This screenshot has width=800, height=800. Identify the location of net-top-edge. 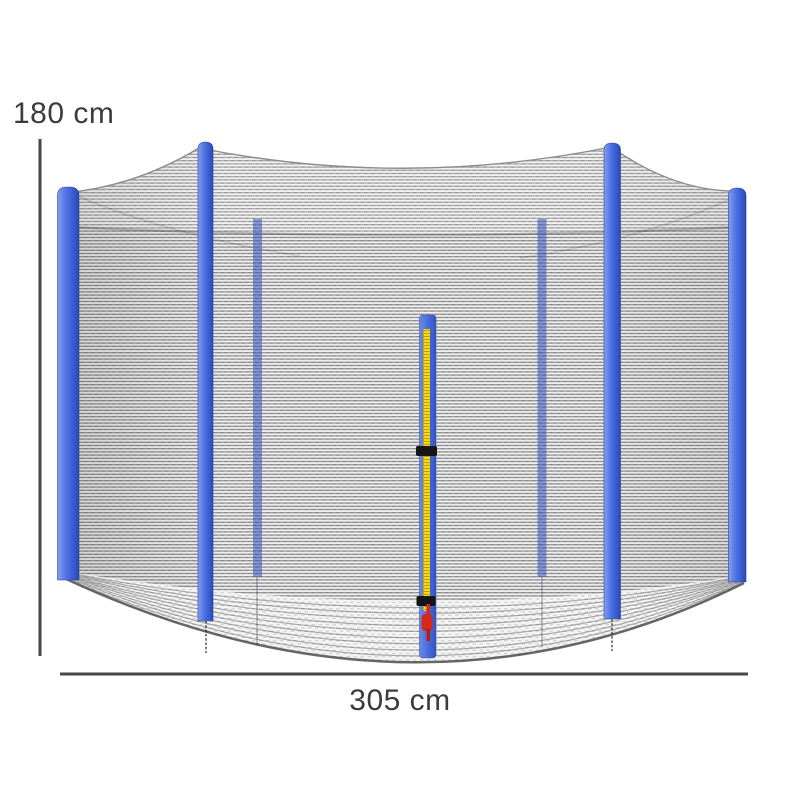
(404, 170).